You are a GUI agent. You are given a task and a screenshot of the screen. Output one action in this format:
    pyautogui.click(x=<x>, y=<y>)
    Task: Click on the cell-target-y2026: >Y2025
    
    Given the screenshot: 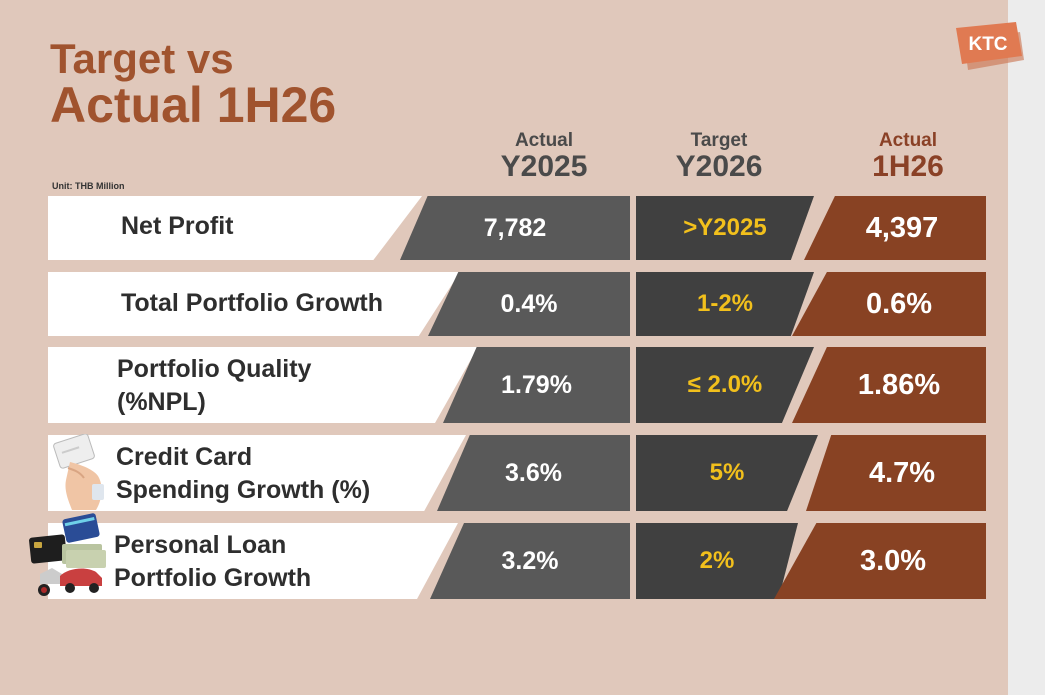 What is the action you would take?
    pyautogui.click(x=725, y=228)
    